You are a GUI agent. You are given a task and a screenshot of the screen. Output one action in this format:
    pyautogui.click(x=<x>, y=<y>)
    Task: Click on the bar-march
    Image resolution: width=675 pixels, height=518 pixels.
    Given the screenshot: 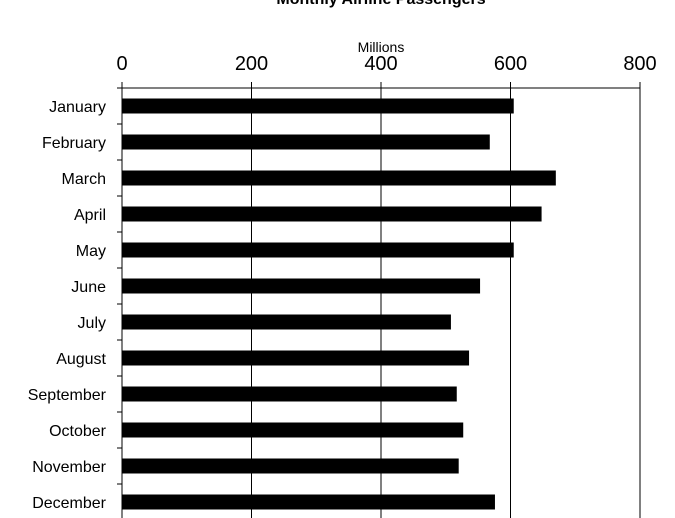 What is the action you would take?
    pyautogui.click(x=339, y=178)
    